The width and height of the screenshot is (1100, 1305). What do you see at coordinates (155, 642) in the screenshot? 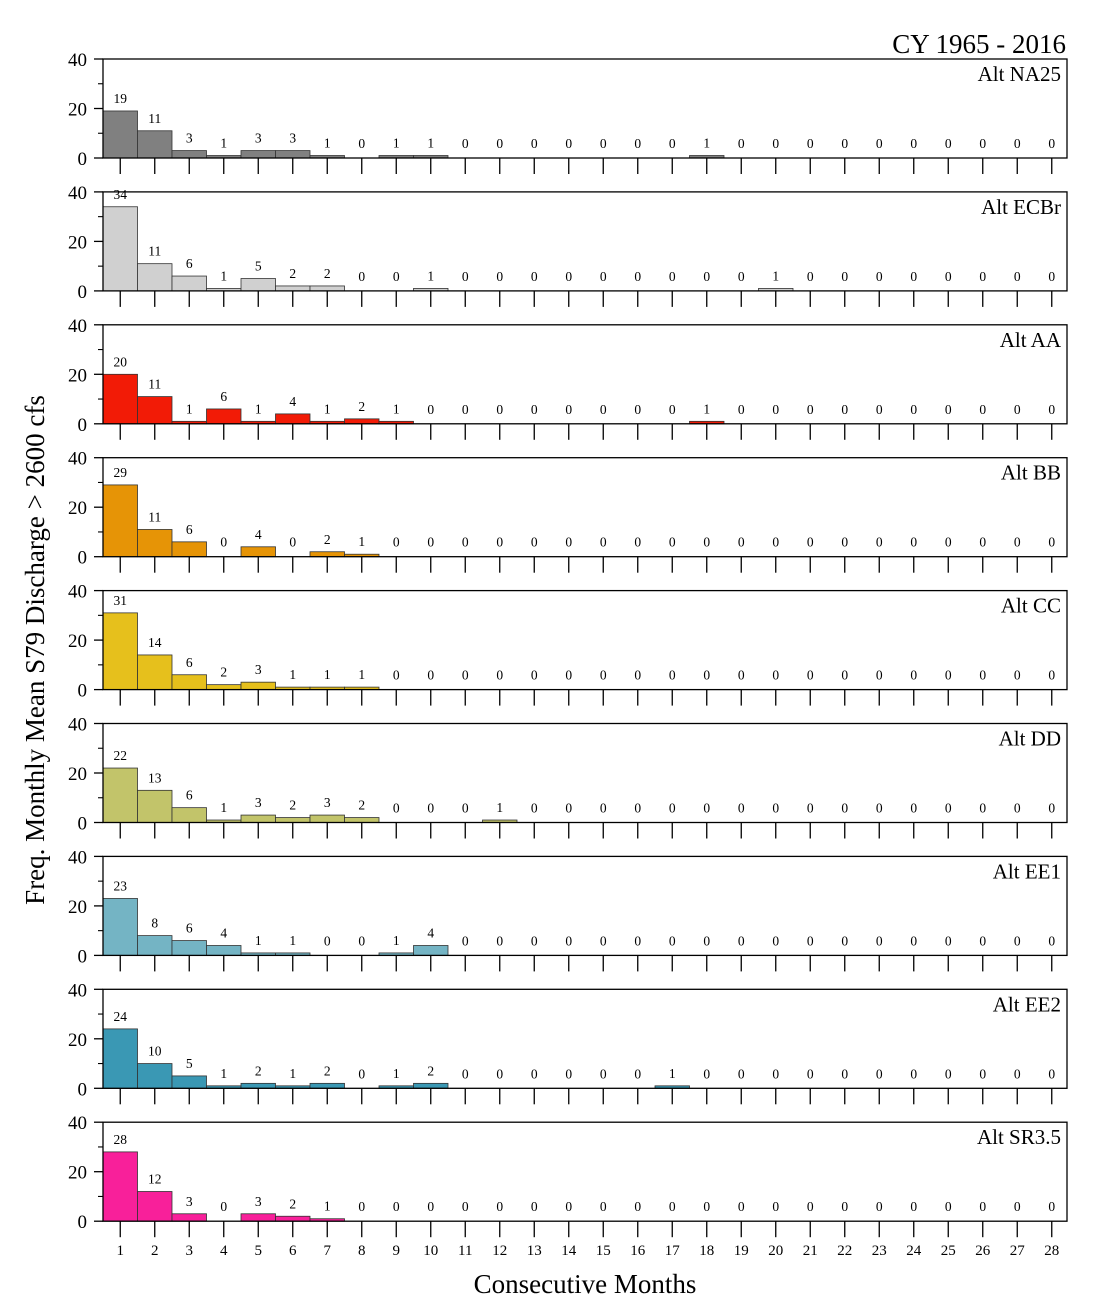
I see `data-label: 14` at bounding box center [155, 642].